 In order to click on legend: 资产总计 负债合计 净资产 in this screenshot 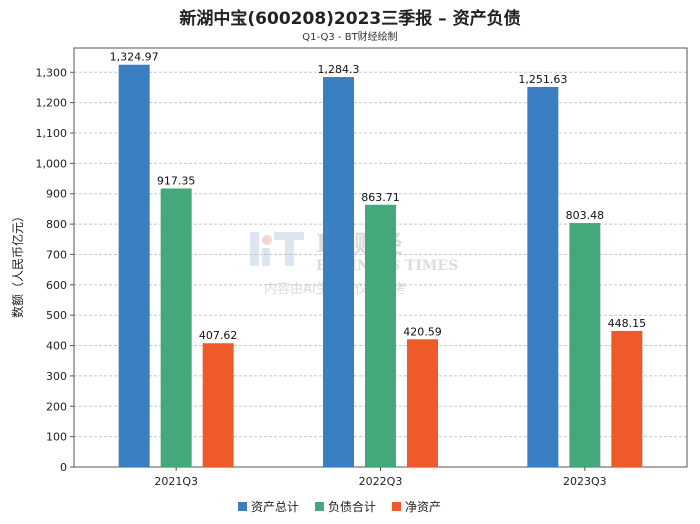, I will do `click(339, 506)`.